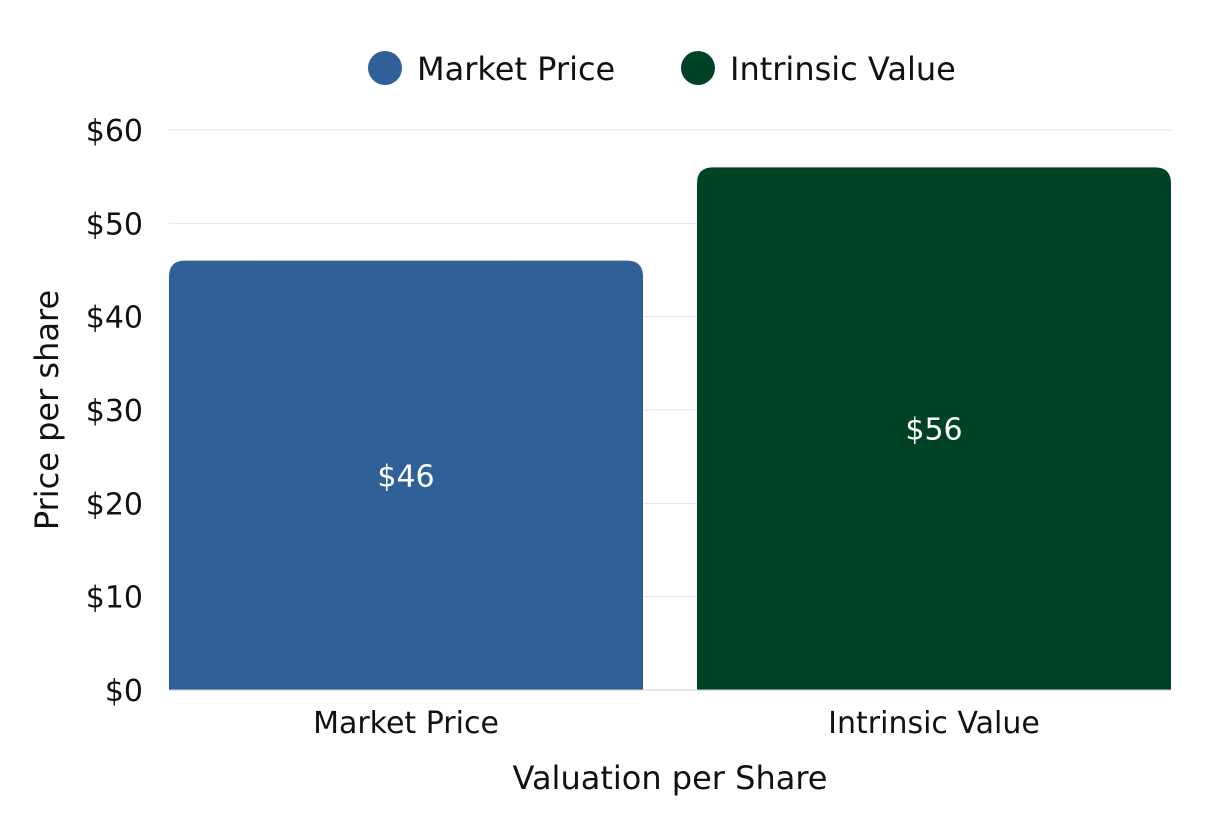 The height and width of the screenshot is (826, 1226). What do you see at coordinates (698, 68) in the screenshot?
I see `legend-marker-intrinsic-value` at bounding box center [698, 68].